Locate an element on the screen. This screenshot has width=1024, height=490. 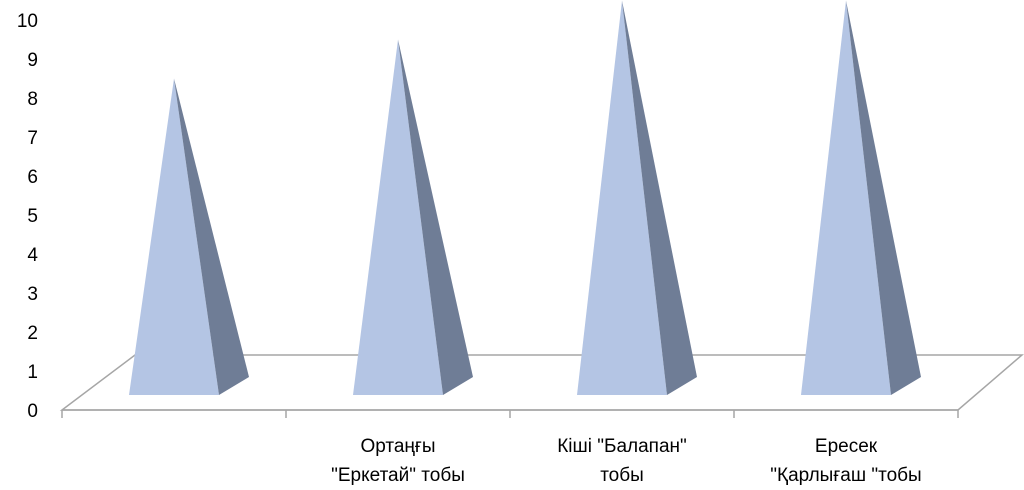
y-tick-label: 5 is located at coordinates (32, 216).